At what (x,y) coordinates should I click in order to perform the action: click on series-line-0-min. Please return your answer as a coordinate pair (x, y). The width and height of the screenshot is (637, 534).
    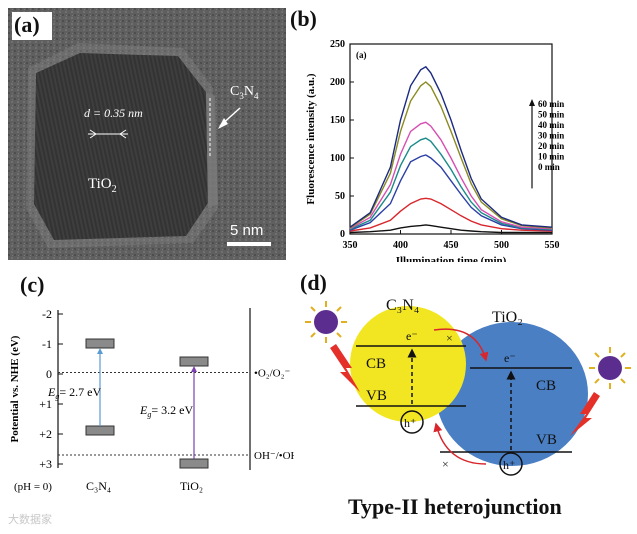
    Looking at the image, I should click on (450, 229).